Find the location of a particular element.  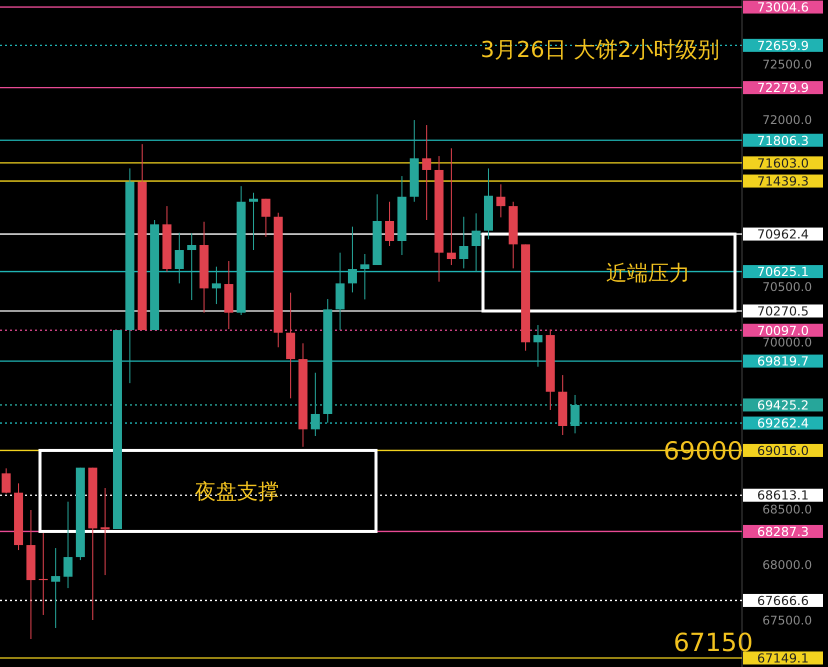

ref-line-label: 68613.1 is located at coordinates (783, 495).